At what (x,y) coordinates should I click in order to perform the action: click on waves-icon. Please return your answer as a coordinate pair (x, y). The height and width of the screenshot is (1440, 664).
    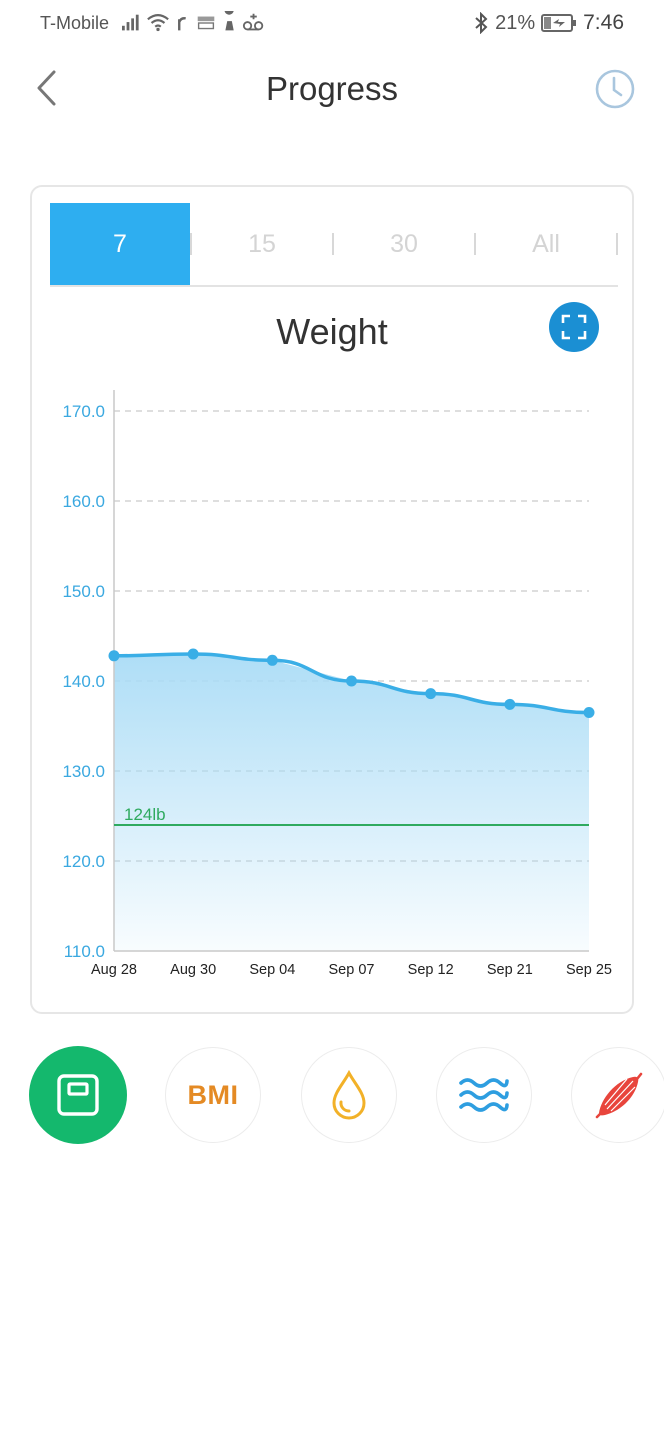
    Looking at the image, I should click on (484, 1095).